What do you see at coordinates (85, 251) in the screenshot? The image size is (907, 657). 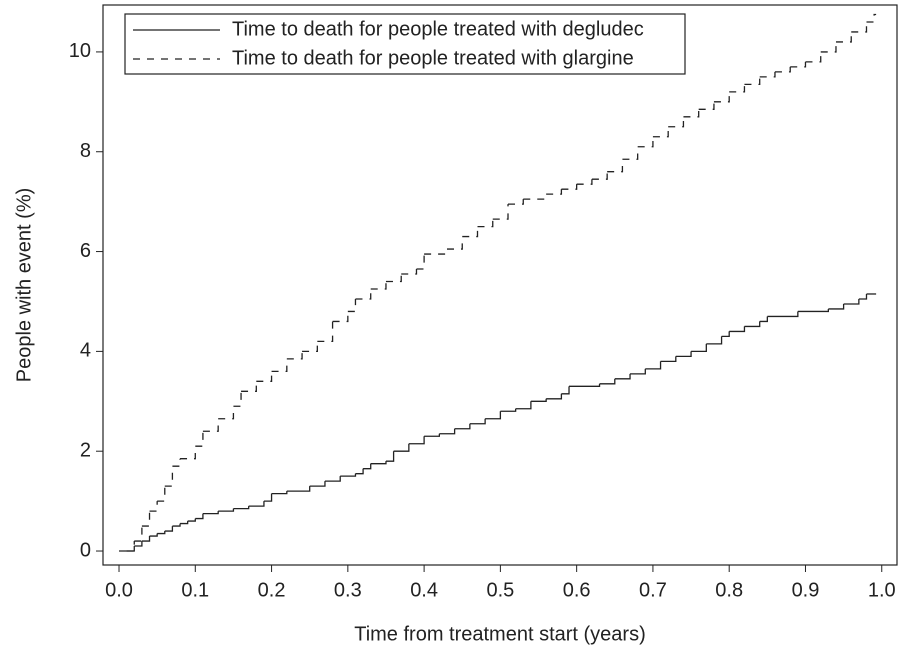 I see `y-tick-label: 6` at bounding box center [85, 251].